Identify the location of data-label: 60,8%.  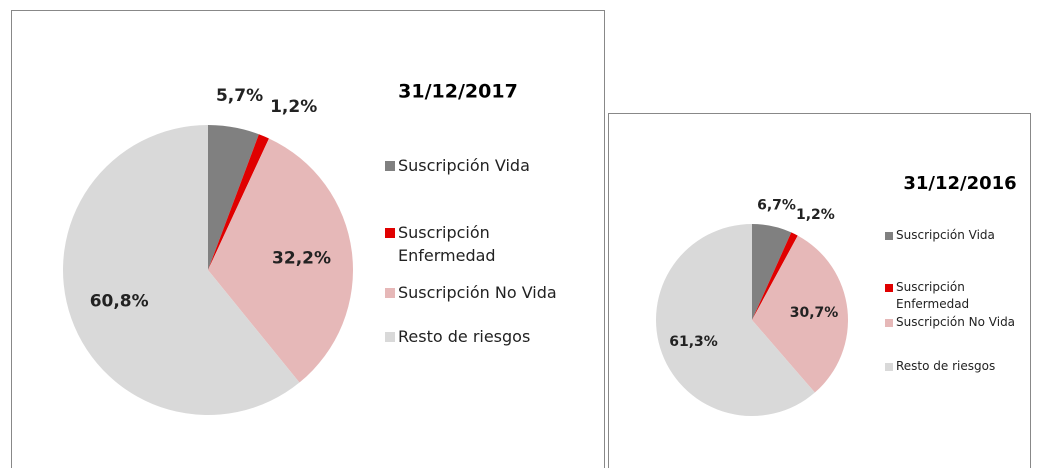
(119, 302).